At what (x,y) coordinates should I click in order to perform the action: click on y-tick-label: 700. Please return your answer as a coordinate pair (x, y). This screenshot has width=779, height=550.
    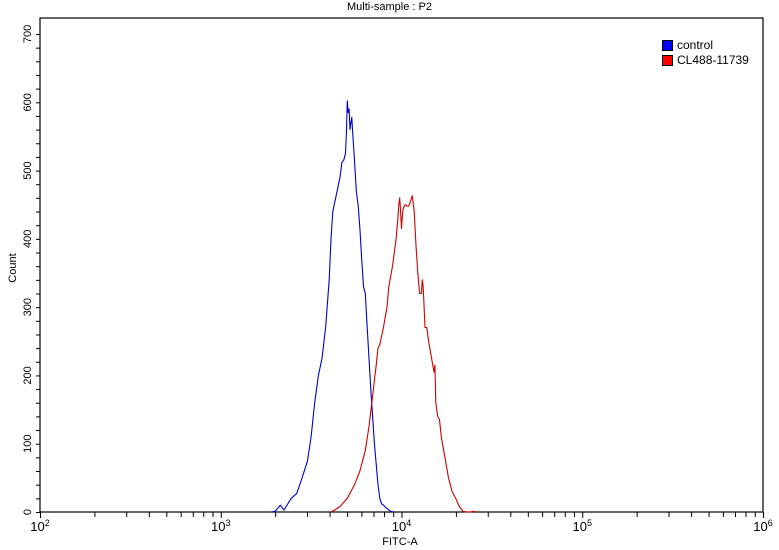
    Looking at the image, I should click on (28, 34).